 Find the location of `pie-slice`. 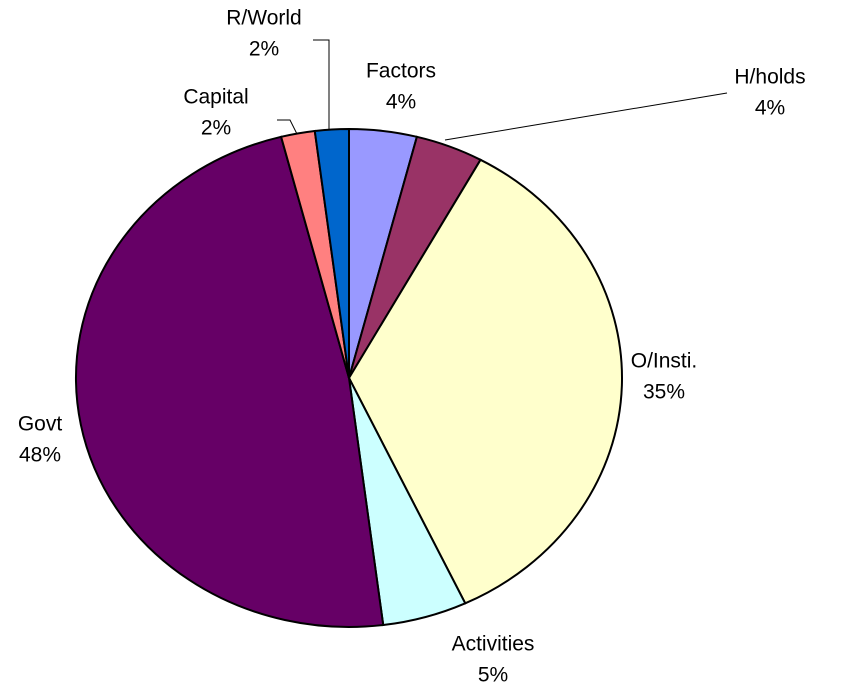

pie-slice is located at coordinates (331, 253).